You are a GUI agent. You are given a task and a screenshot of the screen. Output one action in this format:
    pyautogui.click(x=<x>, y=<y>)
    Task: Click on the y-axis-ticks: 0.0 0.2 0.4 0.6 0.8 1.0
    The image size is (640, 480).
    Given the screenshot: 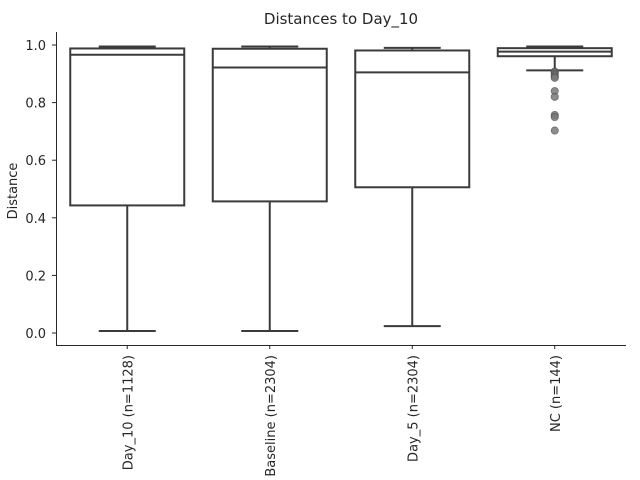 What is the action you would take?
    pyautogui.click(x=40, y=190)
    